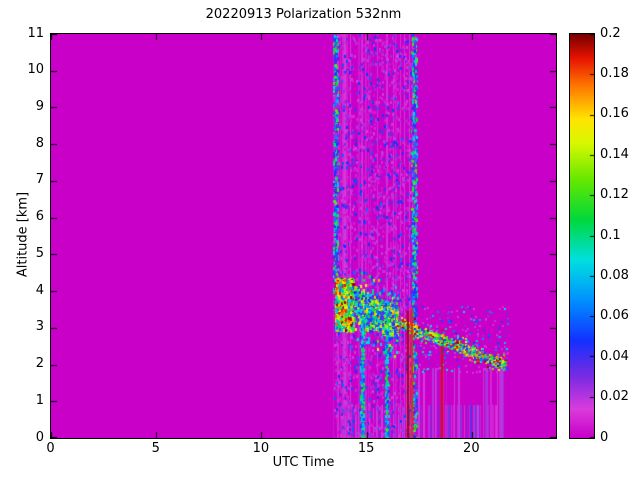 Image resolution: width=640 pixels, height=480 pixels. What do you see at coordinates (614, 114) in the screenshot?
I see `colorbar-tick-label: 0.16` at bounding box center [614, 114].